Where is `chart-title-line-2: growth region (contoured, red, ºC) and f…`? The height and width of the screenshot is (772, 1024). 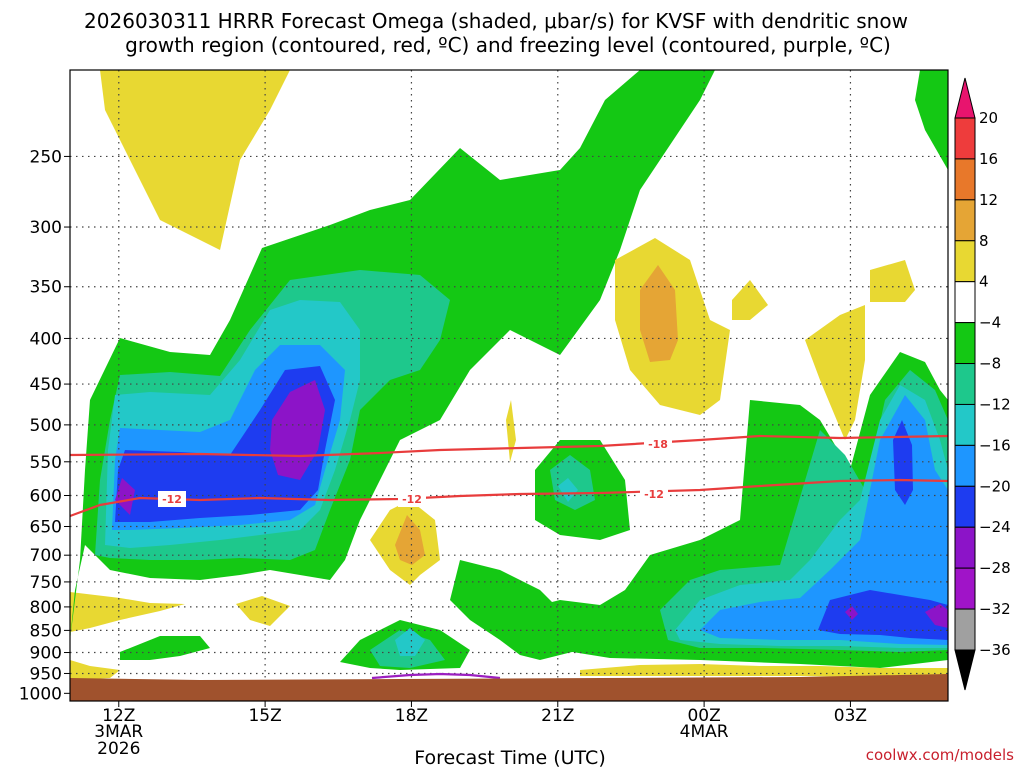 chart-title-line-2: growth region (contoured, red, ºC) and f… is located at coordinates (508, 45).